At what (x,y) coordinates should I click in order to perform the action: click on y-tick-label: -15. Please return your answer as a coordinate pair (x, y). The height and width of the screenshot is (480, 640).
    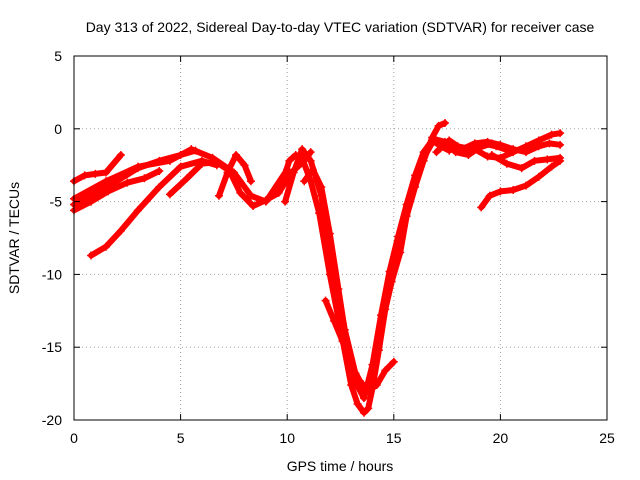
    Looking at the image, I should click on (52, 347).